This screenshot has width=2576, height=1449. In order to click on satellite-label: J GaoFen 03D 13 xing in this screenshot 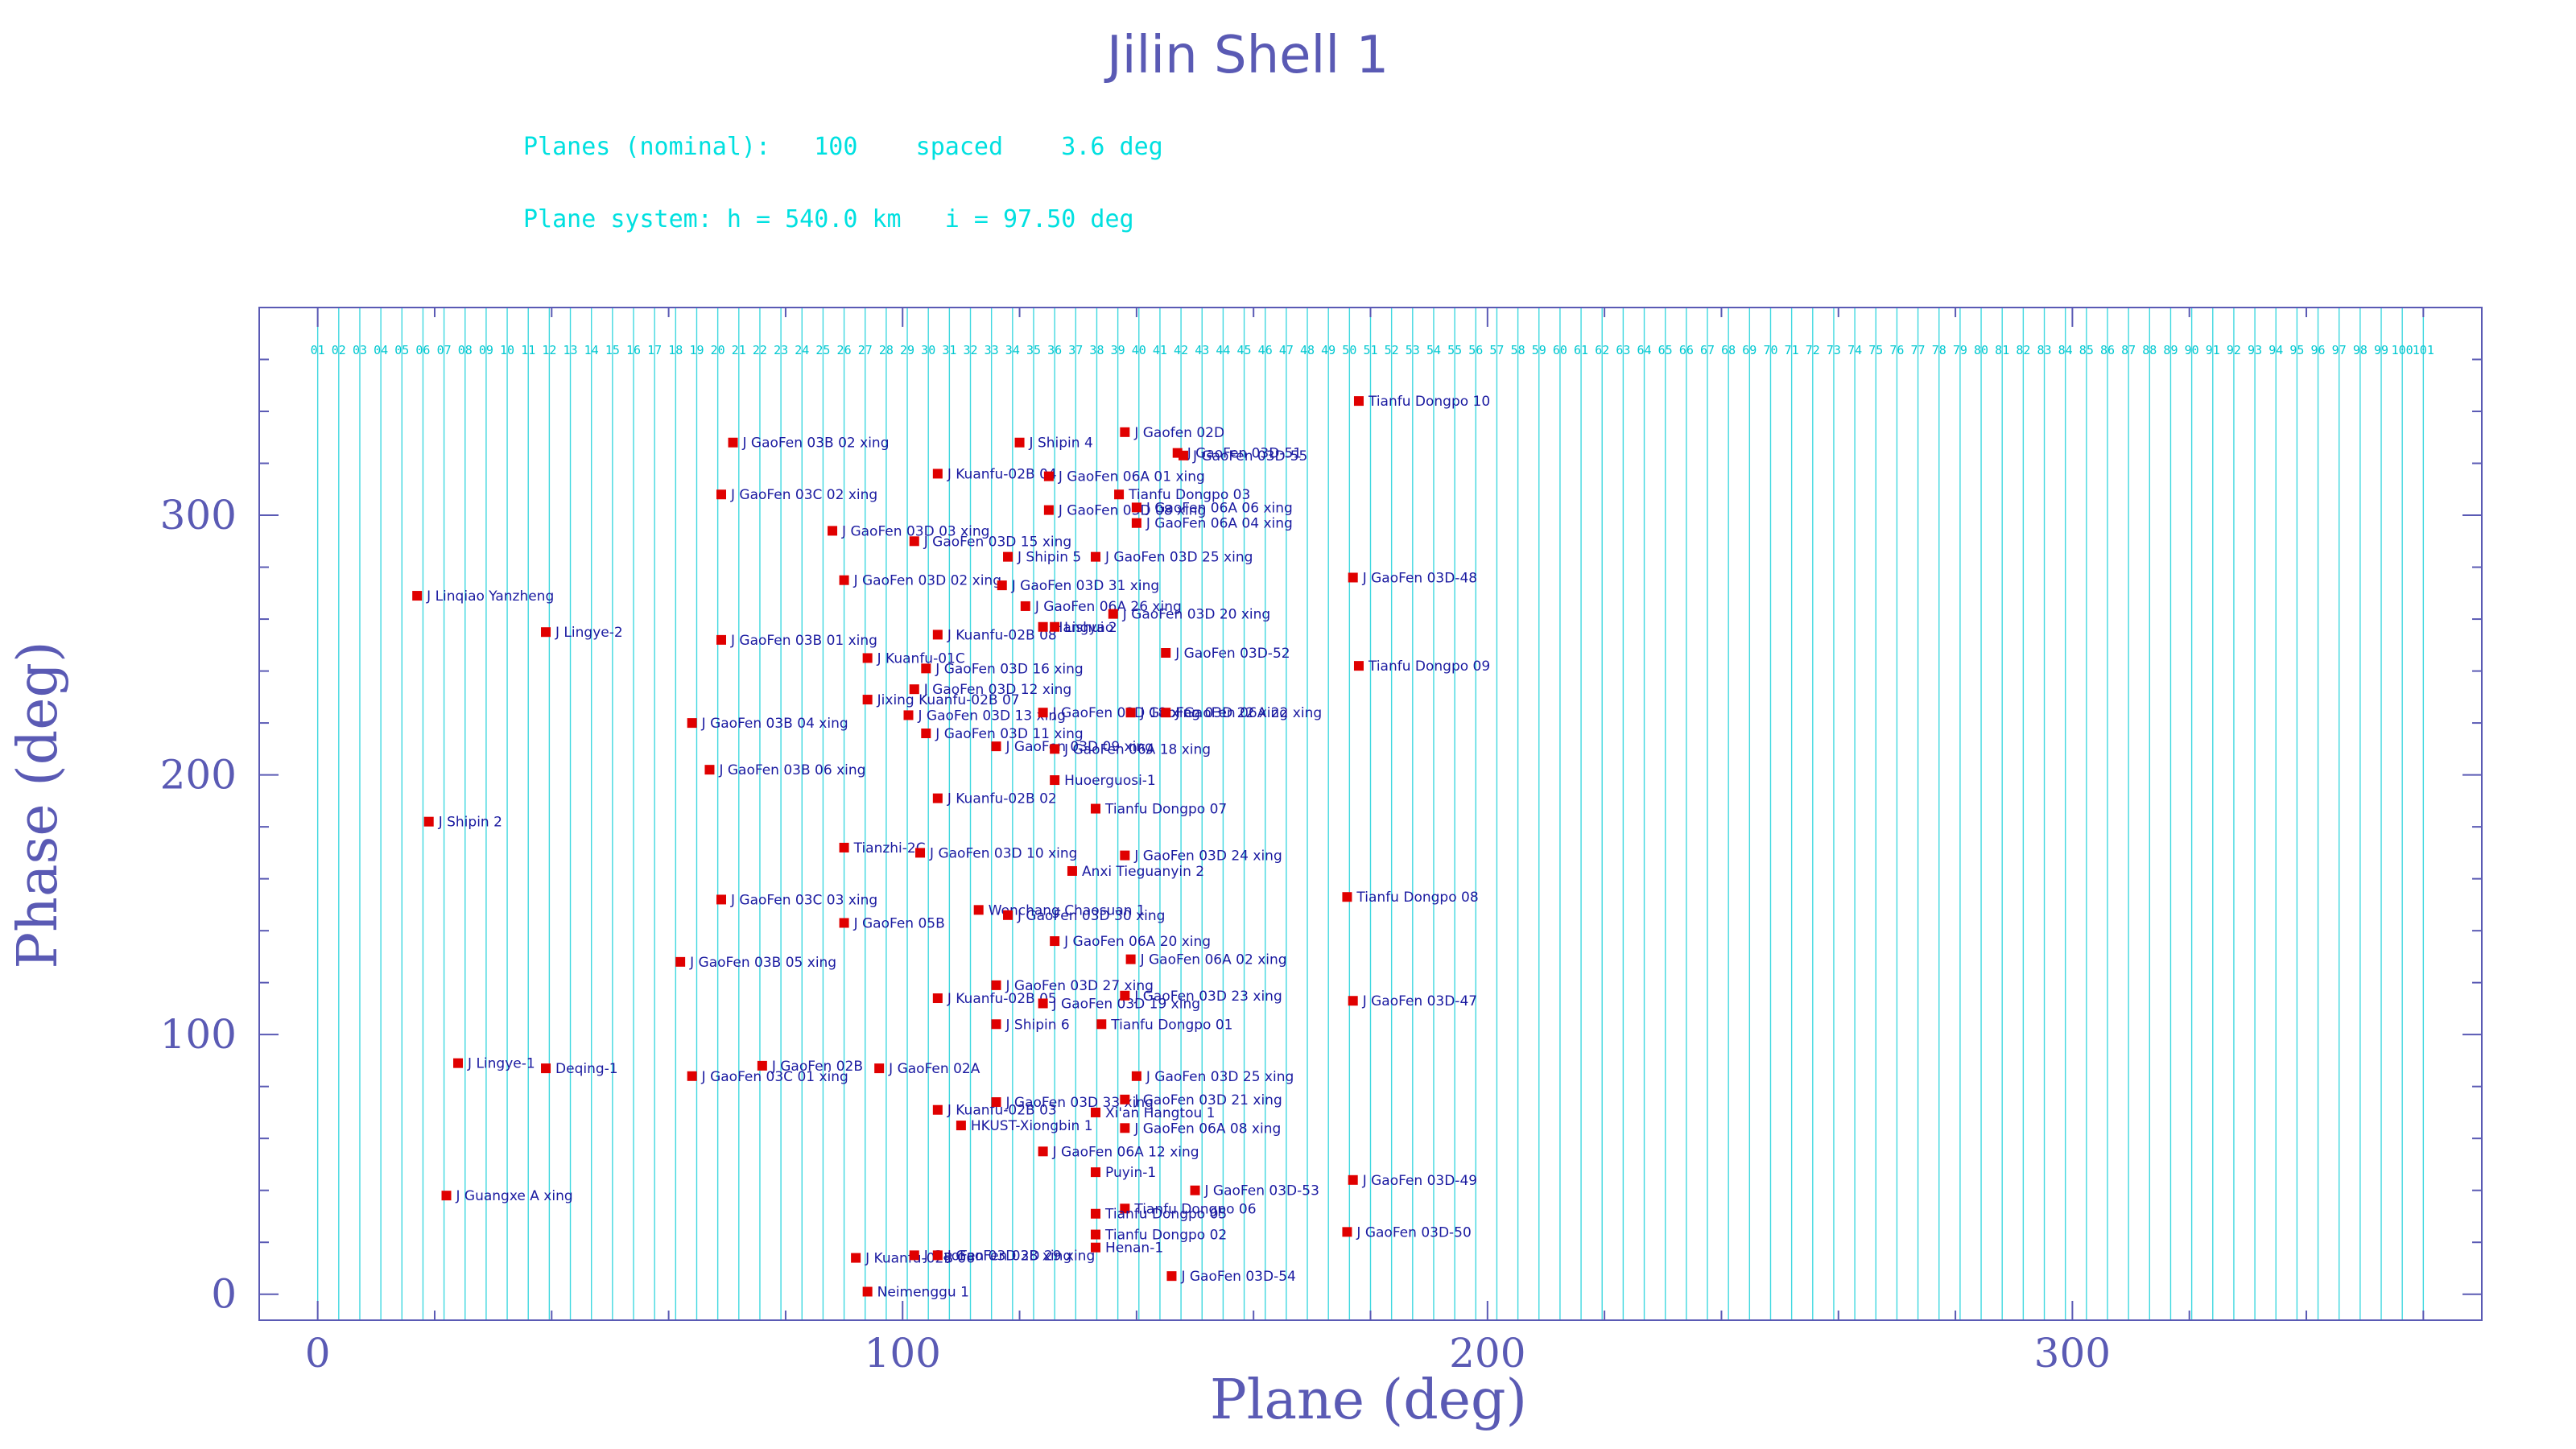, I will do `click(992, 716)`.